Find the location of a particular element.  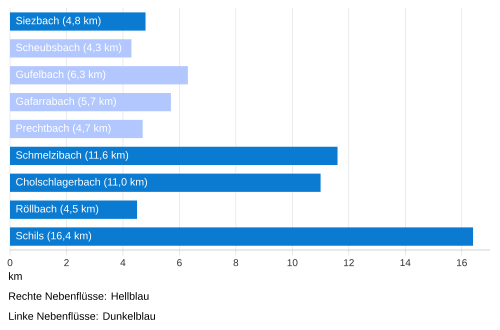

text: Rechte Nebenflüsse: Hellblau is located at coordinates (79, 296).